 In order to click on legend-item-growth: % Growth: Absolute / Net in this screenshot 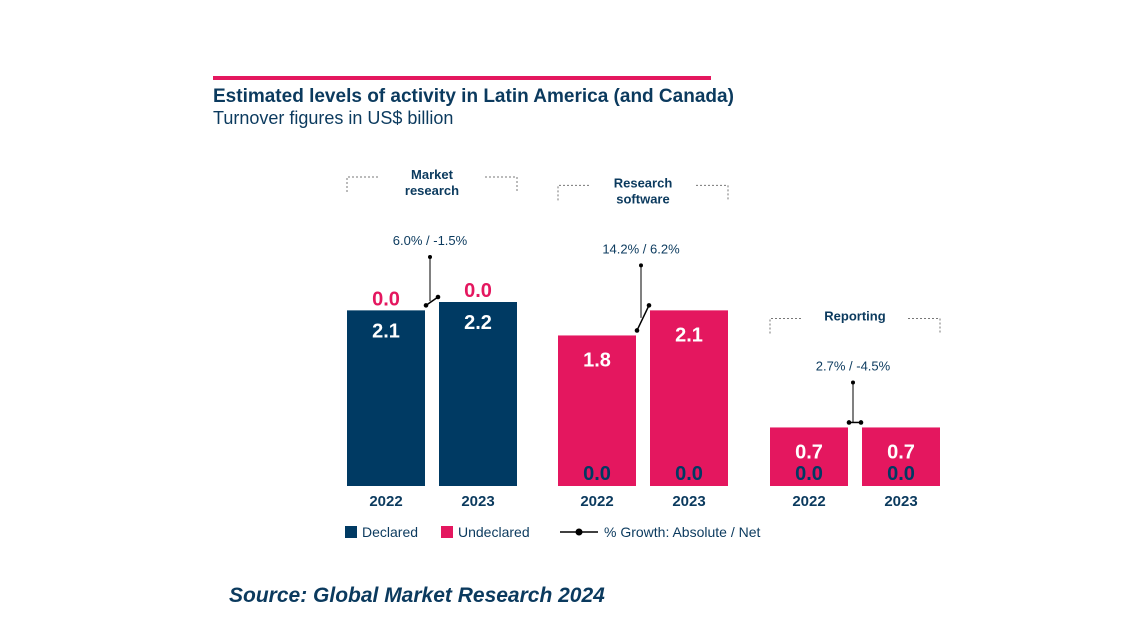, I will do `click(660, 532)`.